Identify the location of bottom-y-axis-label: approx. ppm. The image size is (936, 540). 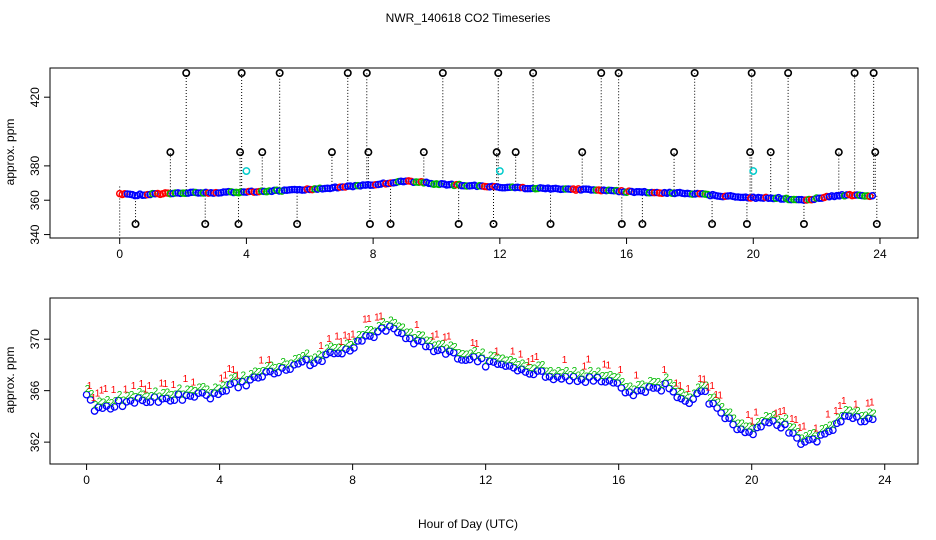
(10, 380).